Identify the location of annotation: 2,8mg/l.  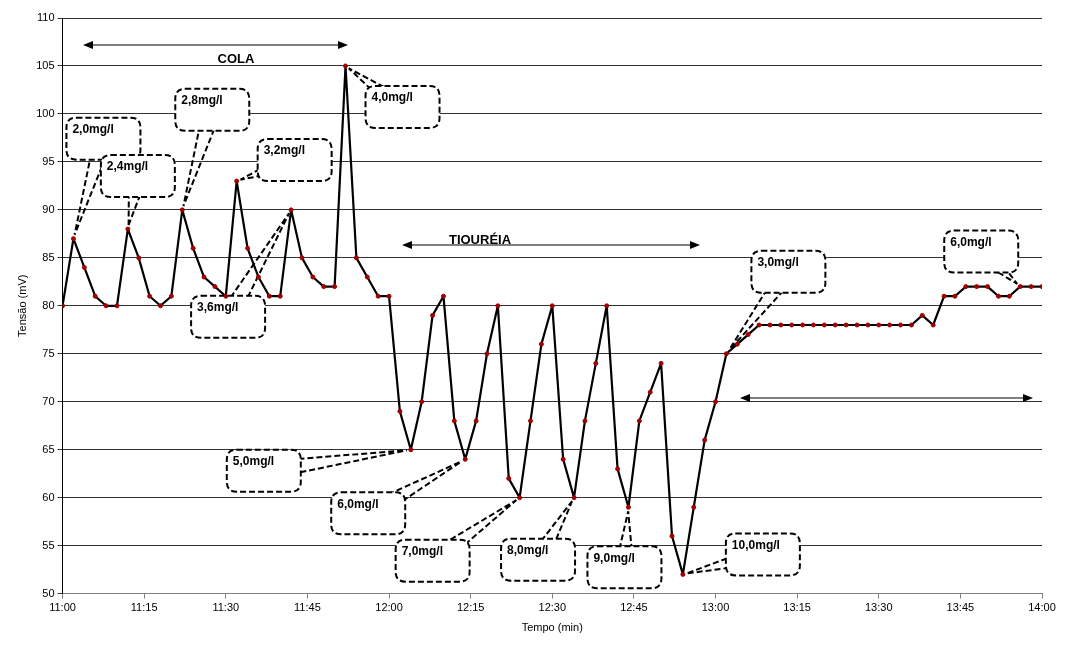
(202, 100).